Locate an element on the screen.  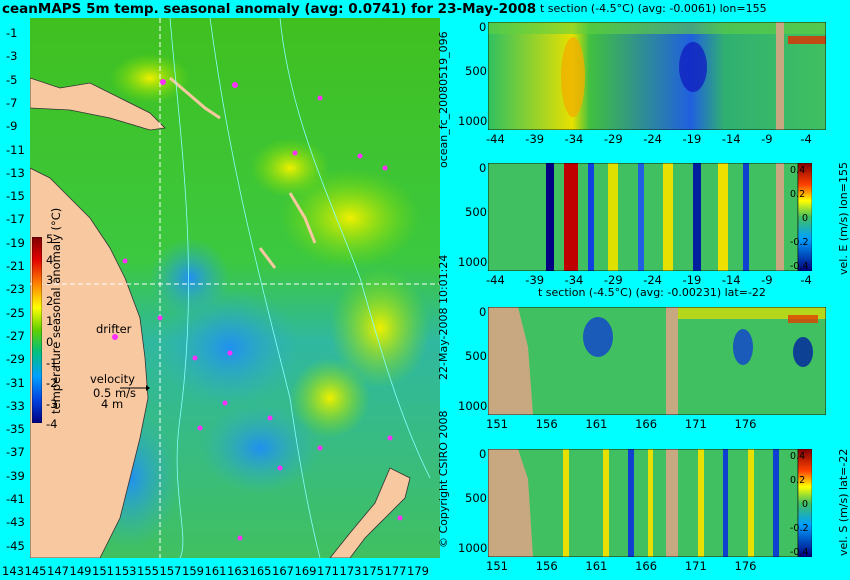
map-lat-tick: -17 is located at coordinates (15, 219).